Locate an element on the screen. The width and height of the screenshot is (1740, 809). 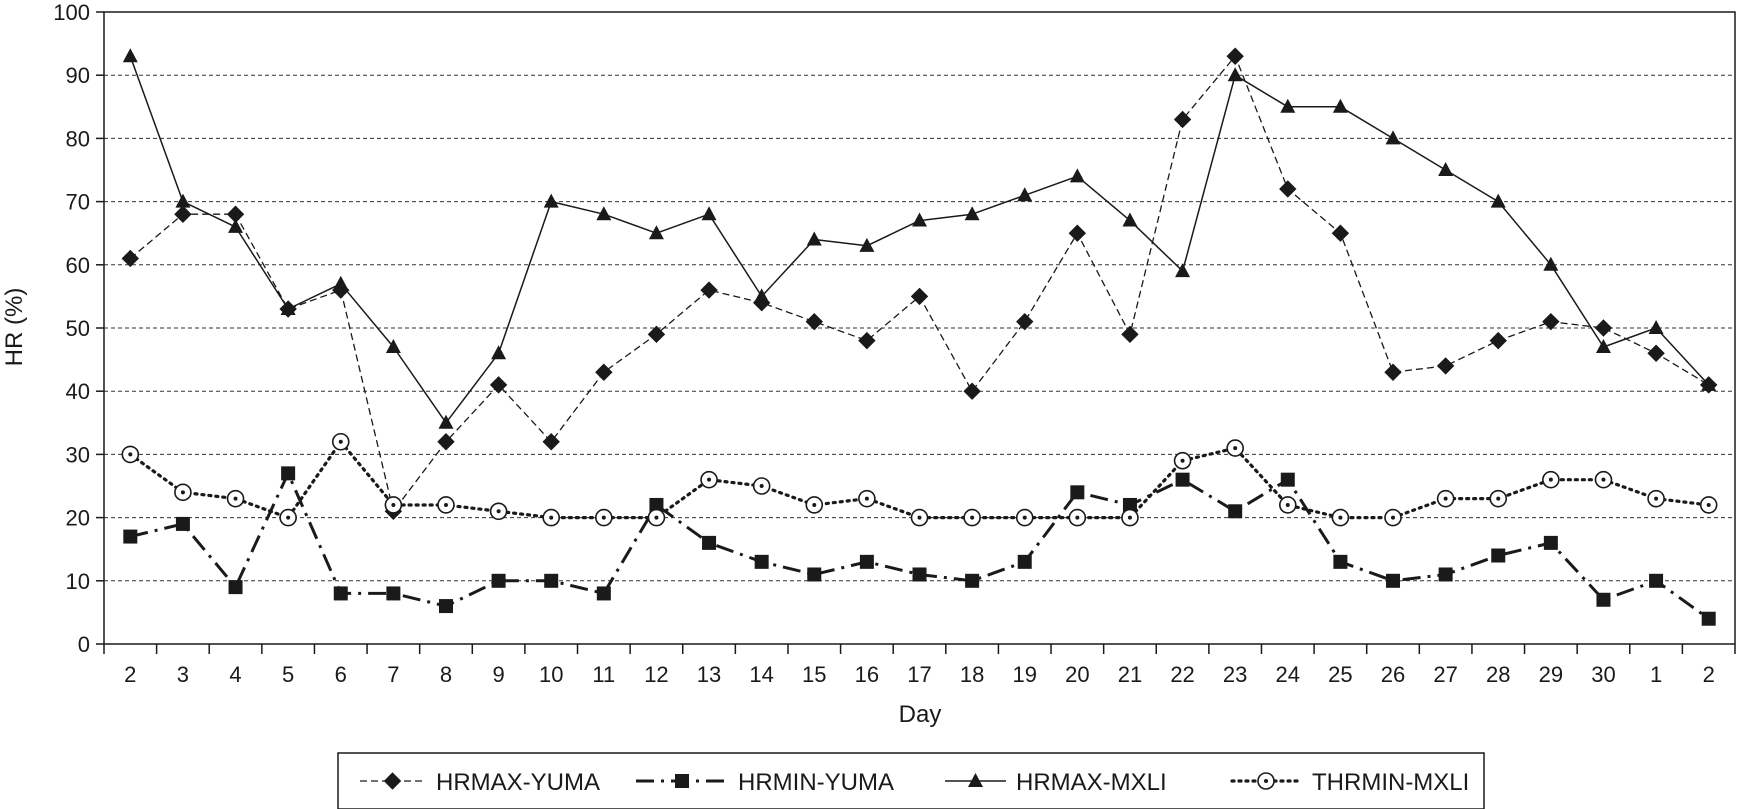
legend-box is located at coordinates (911, 780).